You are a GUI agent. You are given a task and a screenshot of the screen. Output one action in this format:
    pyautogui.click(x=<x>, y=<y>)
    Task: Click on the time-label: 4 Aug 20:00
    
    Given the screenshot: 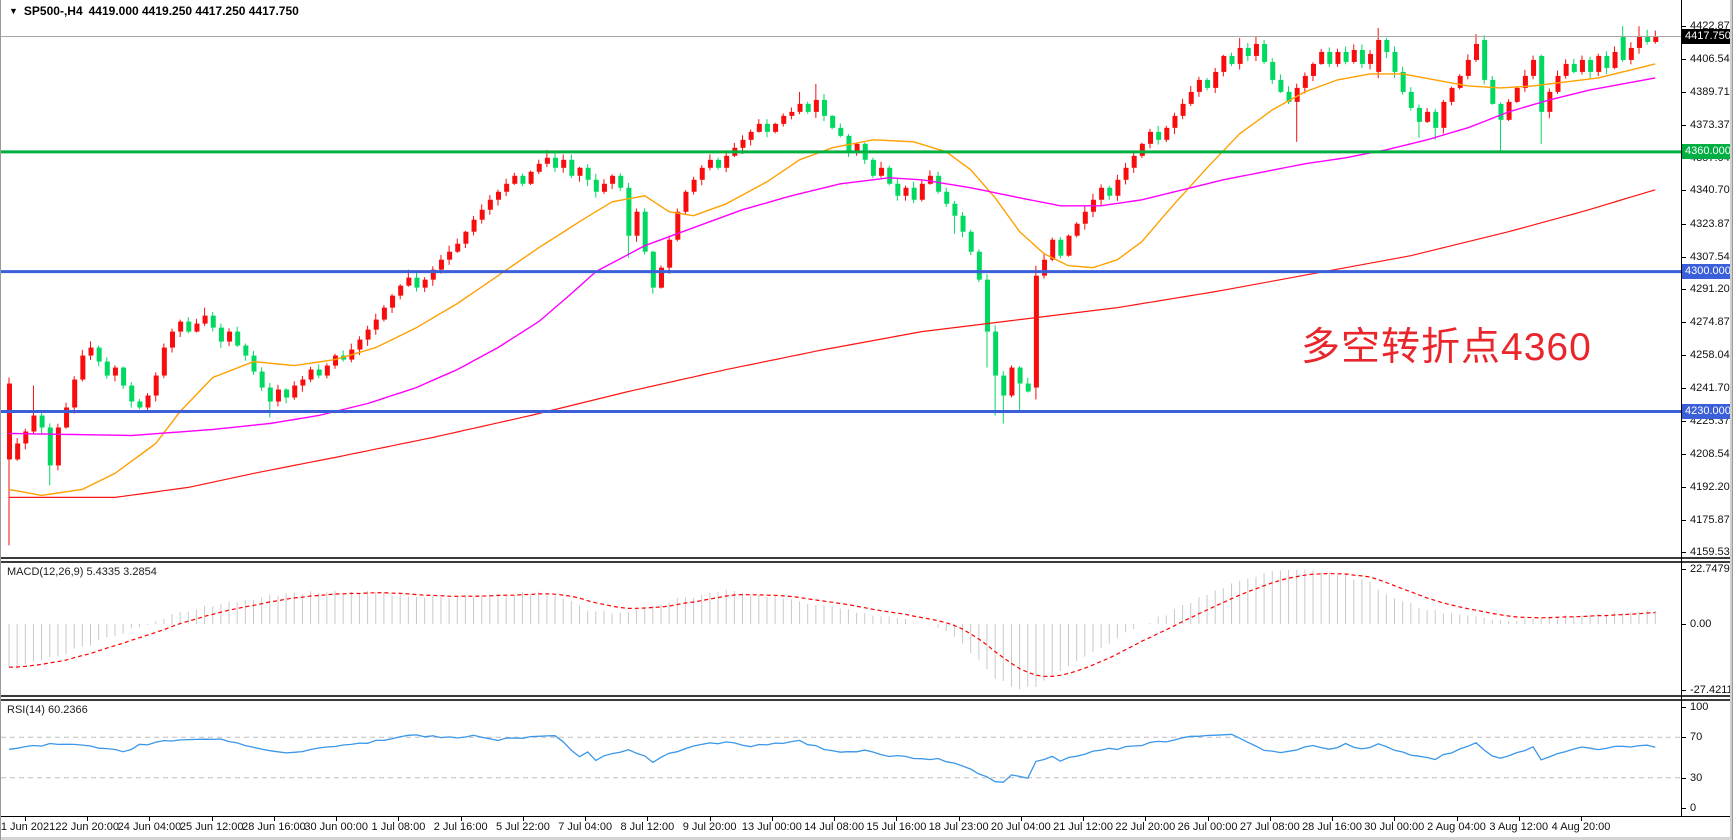 What is the action you would take?
    pyautogui.click(x=1581, y=827)
    